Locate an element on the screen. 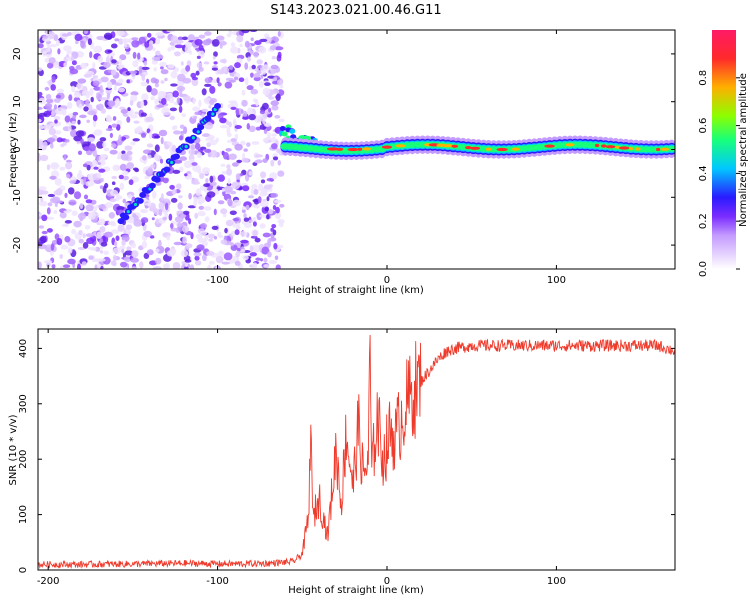 This screenshot has height=600, width=750. y-tick-label: 400 is located at coordinates (23, 348).